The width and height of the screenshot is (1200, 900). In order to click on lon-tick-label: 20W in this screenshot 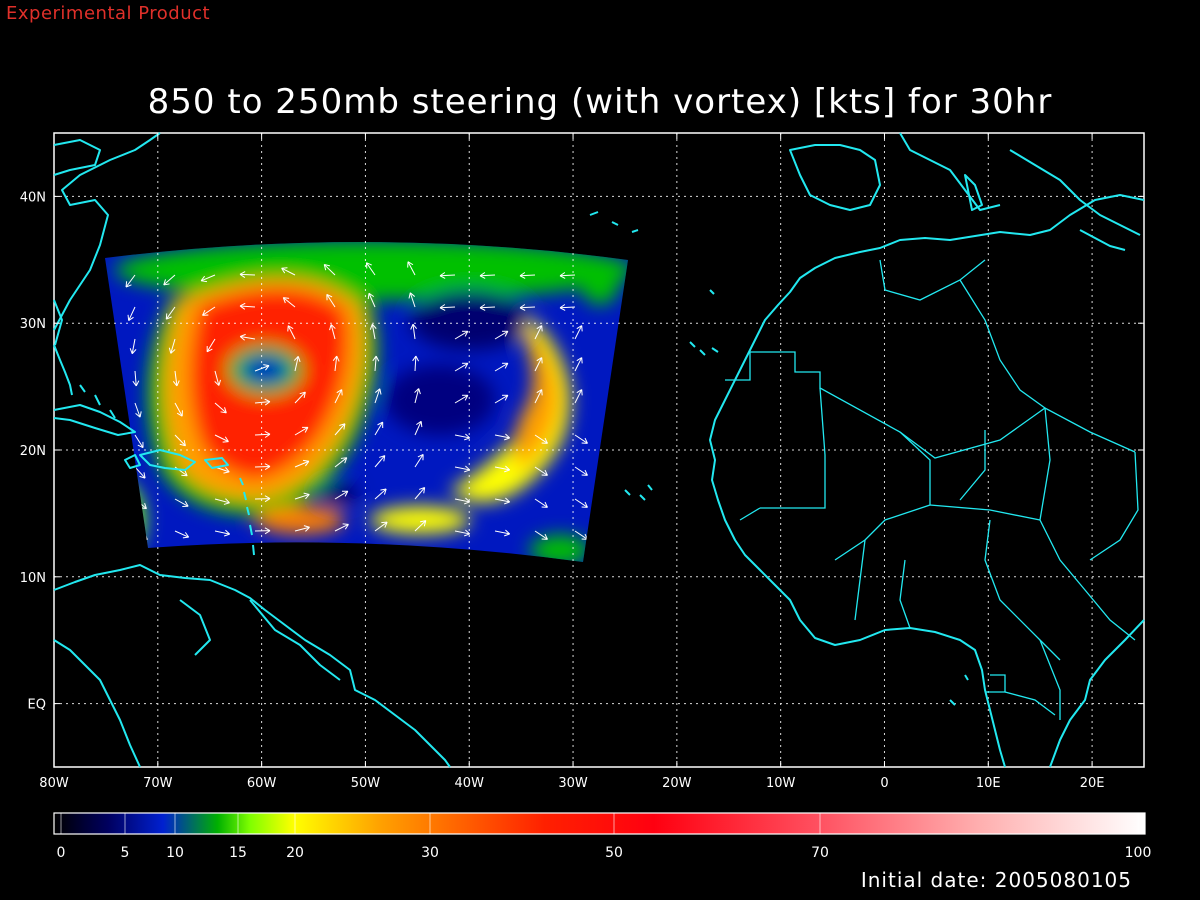, I will do `click(677, 783)`.